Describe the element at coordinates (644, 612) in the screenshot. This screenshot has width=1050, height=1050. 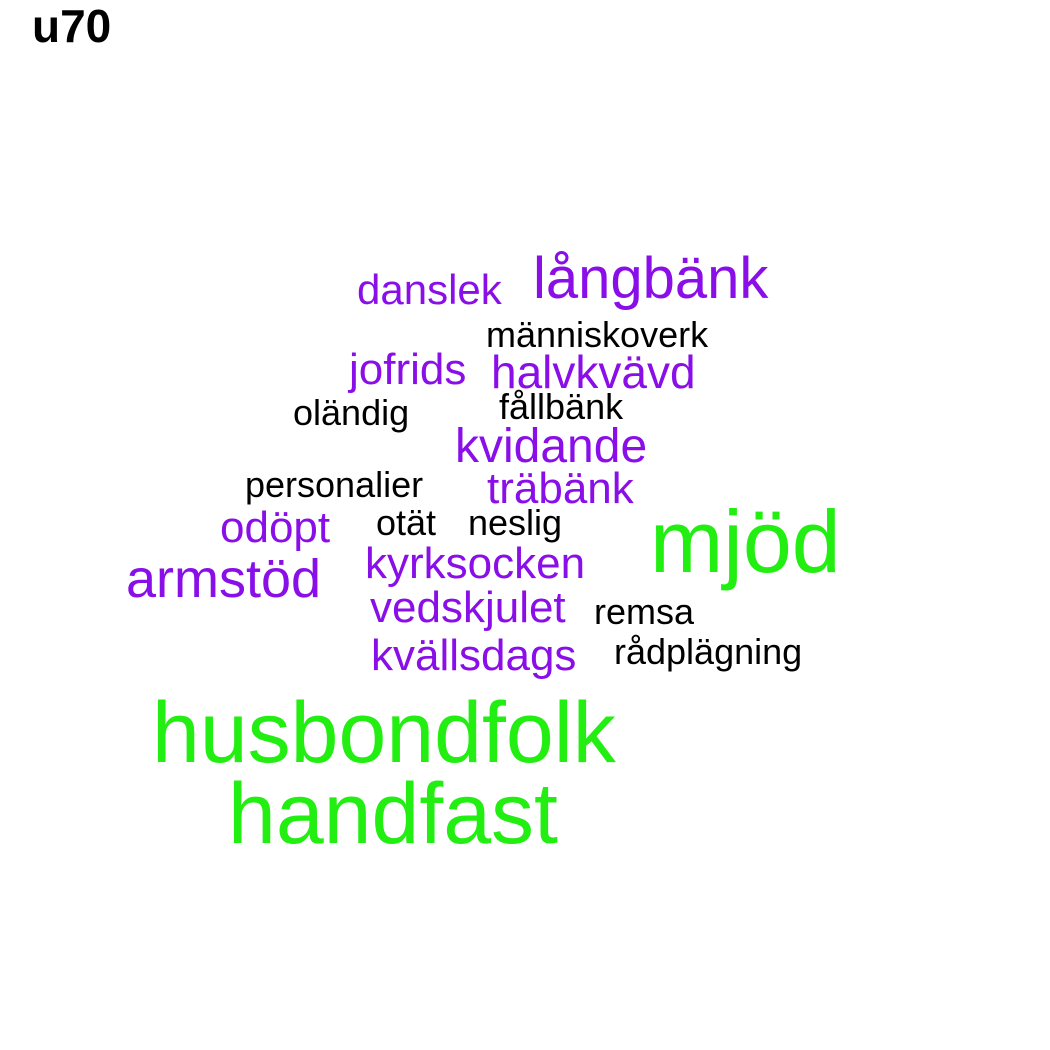
I see `cloud-word: remsa` at that location.